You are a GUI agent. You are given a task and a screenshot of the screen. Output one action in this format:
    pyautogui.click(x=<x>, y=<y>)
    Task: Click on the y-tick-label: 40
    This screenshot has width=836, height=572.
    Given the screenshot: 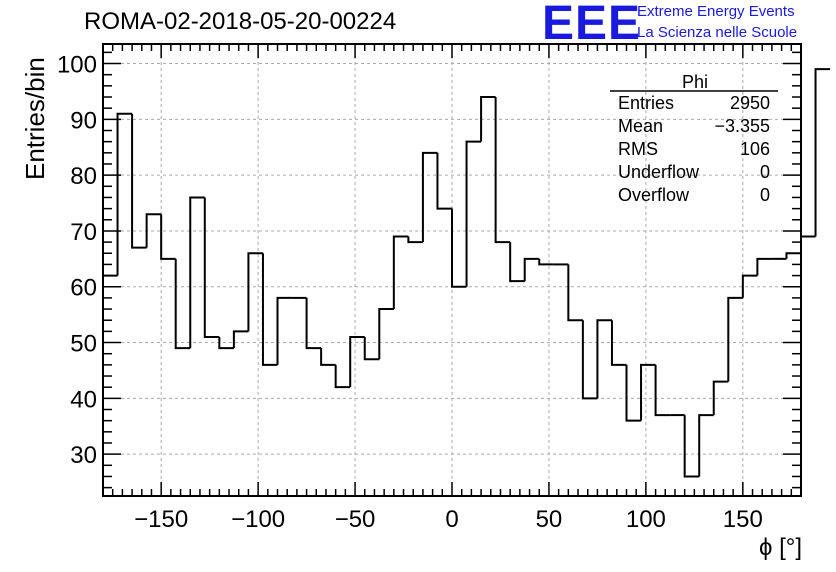 What is the action you would take?
    pyautogui.click(x=83, y=399)
    